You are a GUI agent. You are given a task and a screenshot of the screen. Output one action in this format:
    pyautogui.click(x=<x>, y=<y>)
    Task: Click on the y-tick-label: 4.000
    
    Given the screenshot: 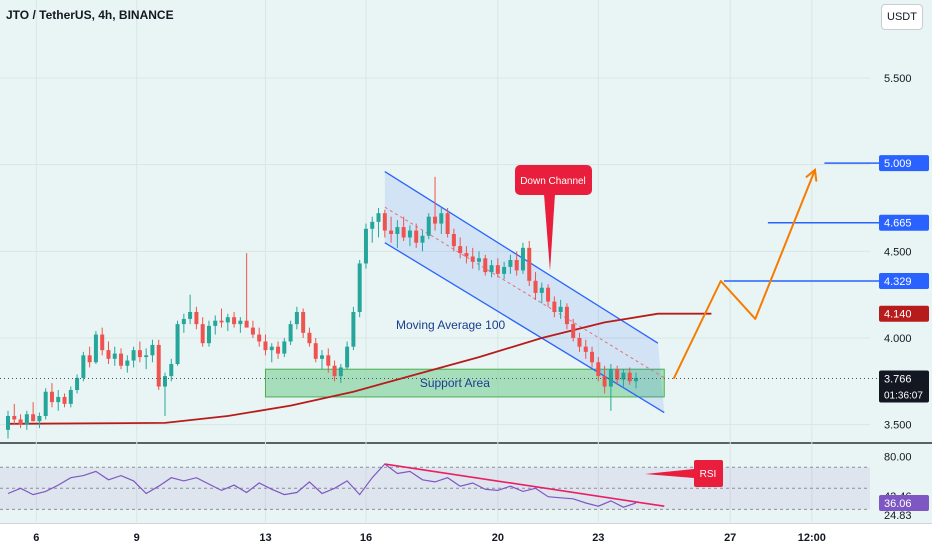 What is the action you would take?
    pyautogui.click(x=898, y=339)
    